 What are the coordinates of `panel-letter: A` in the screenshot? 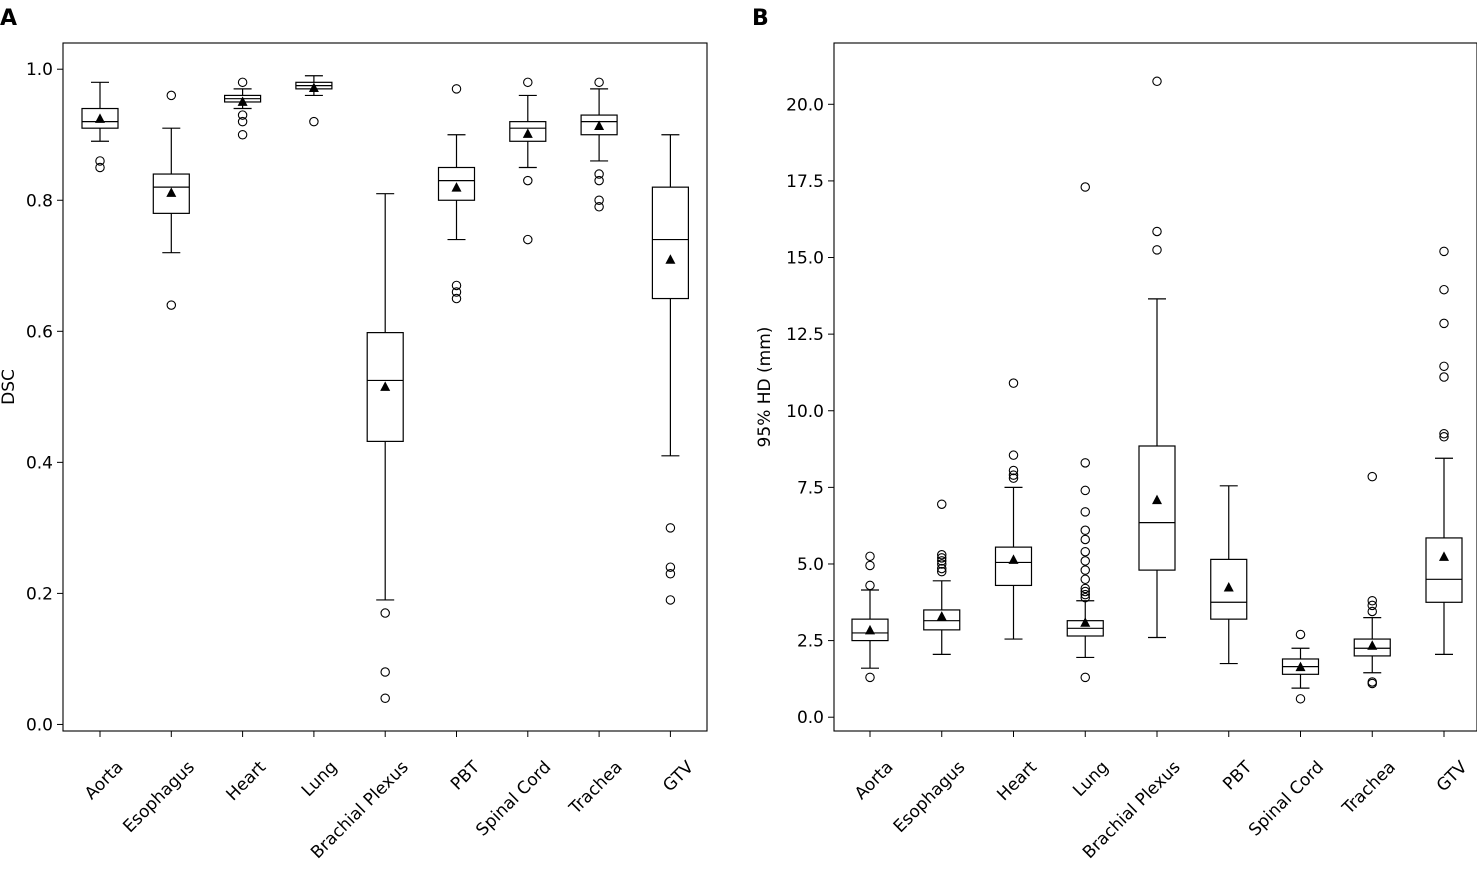 It's located at (8, 18).